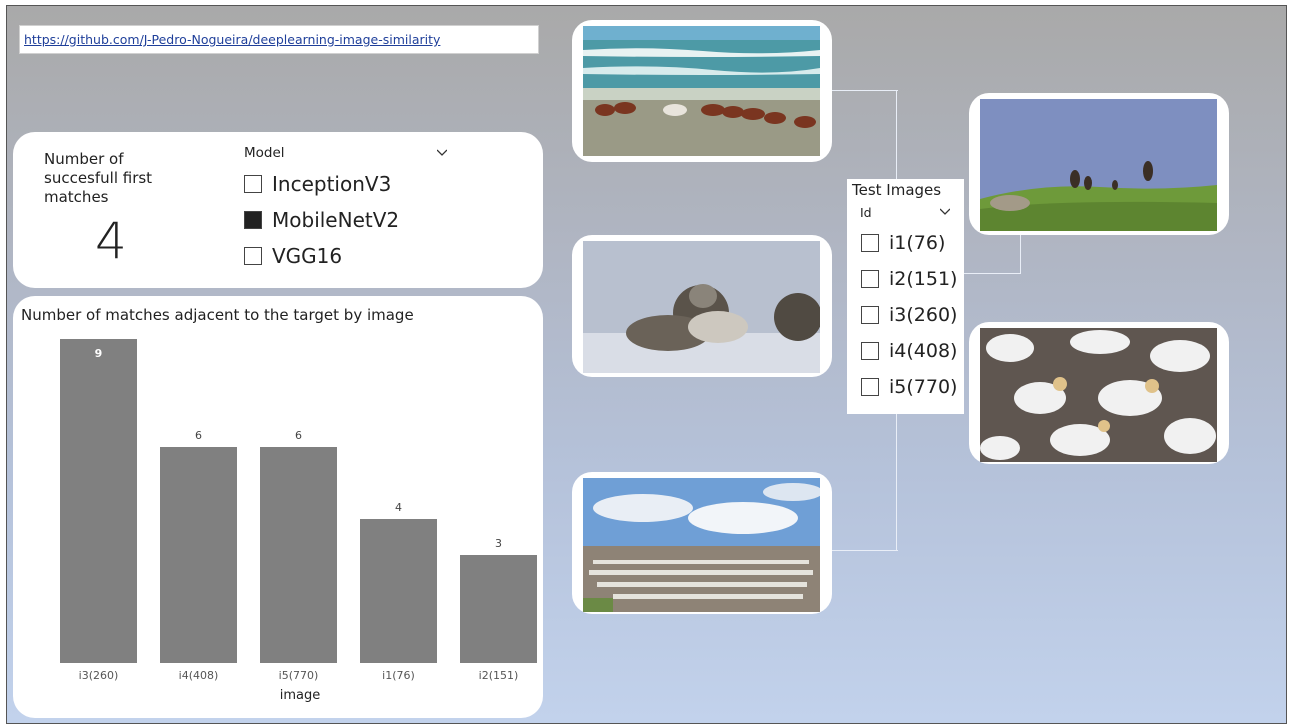 This screenshot has height=727, width=1290. I want to click on data-label: 3, so click(498, 543).